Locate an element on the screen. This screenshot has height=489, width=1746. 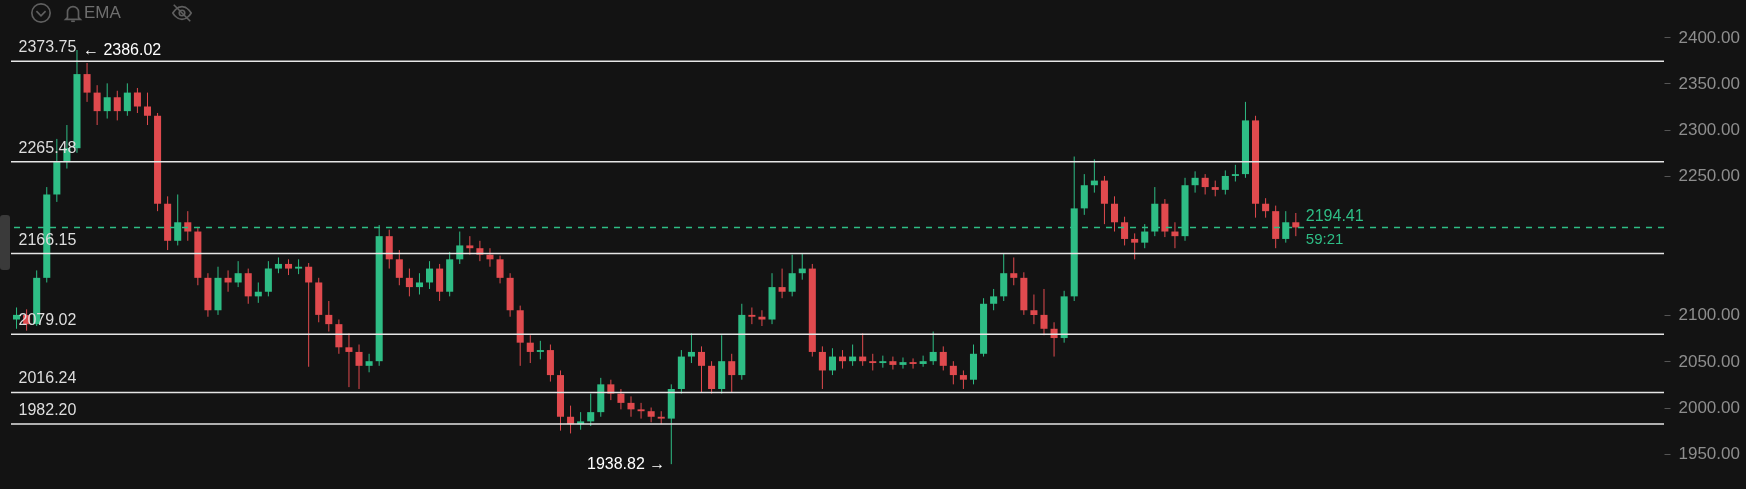
y-tick-label: 2400.00 is located at coordinates (1709, 37).